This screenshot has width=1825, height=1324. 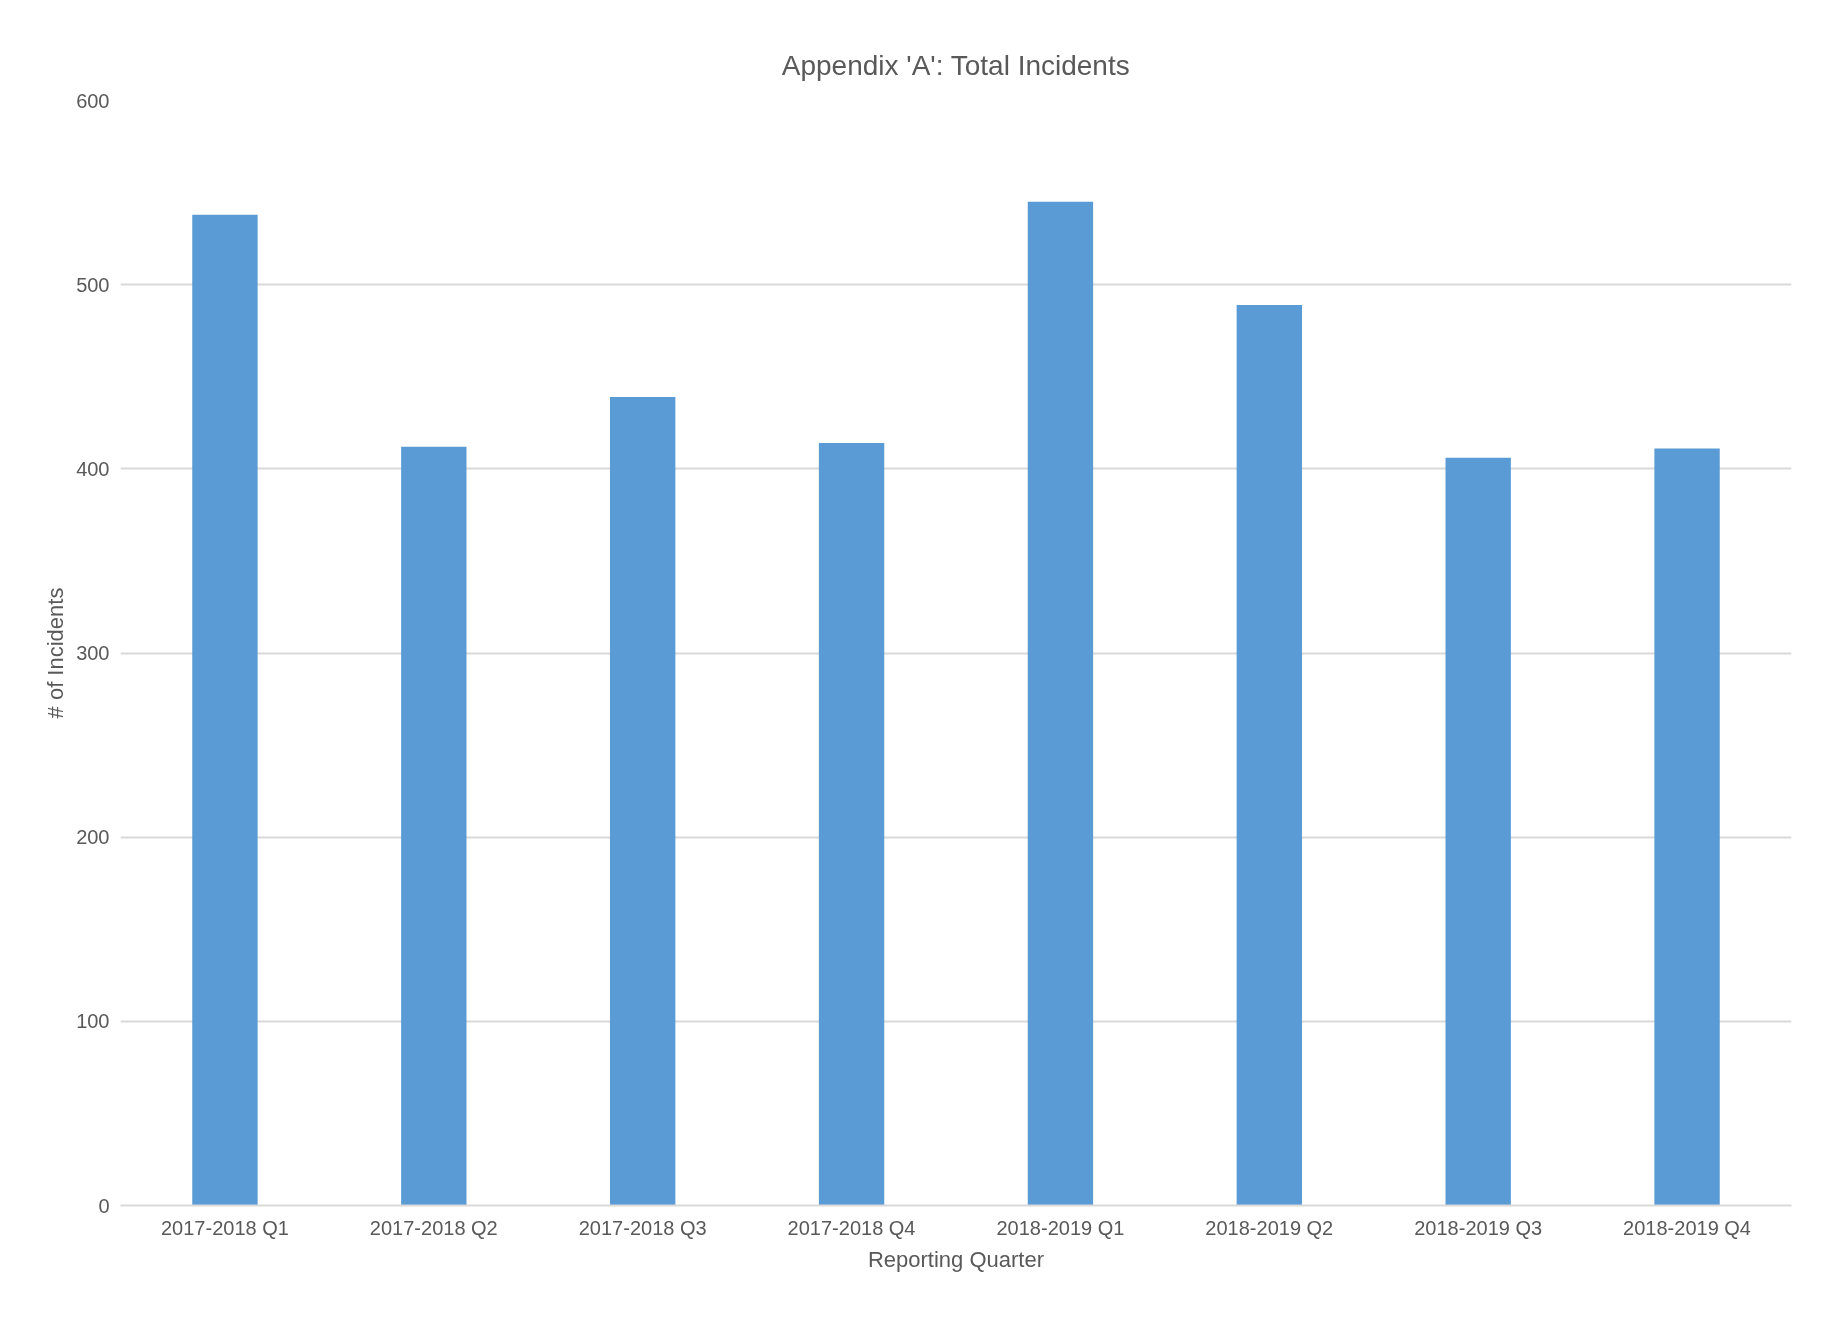 What do you see at coordinates (93, 837) in the screenshot?
I see `y-tick-label: 200` at bounding box center [93, 837].